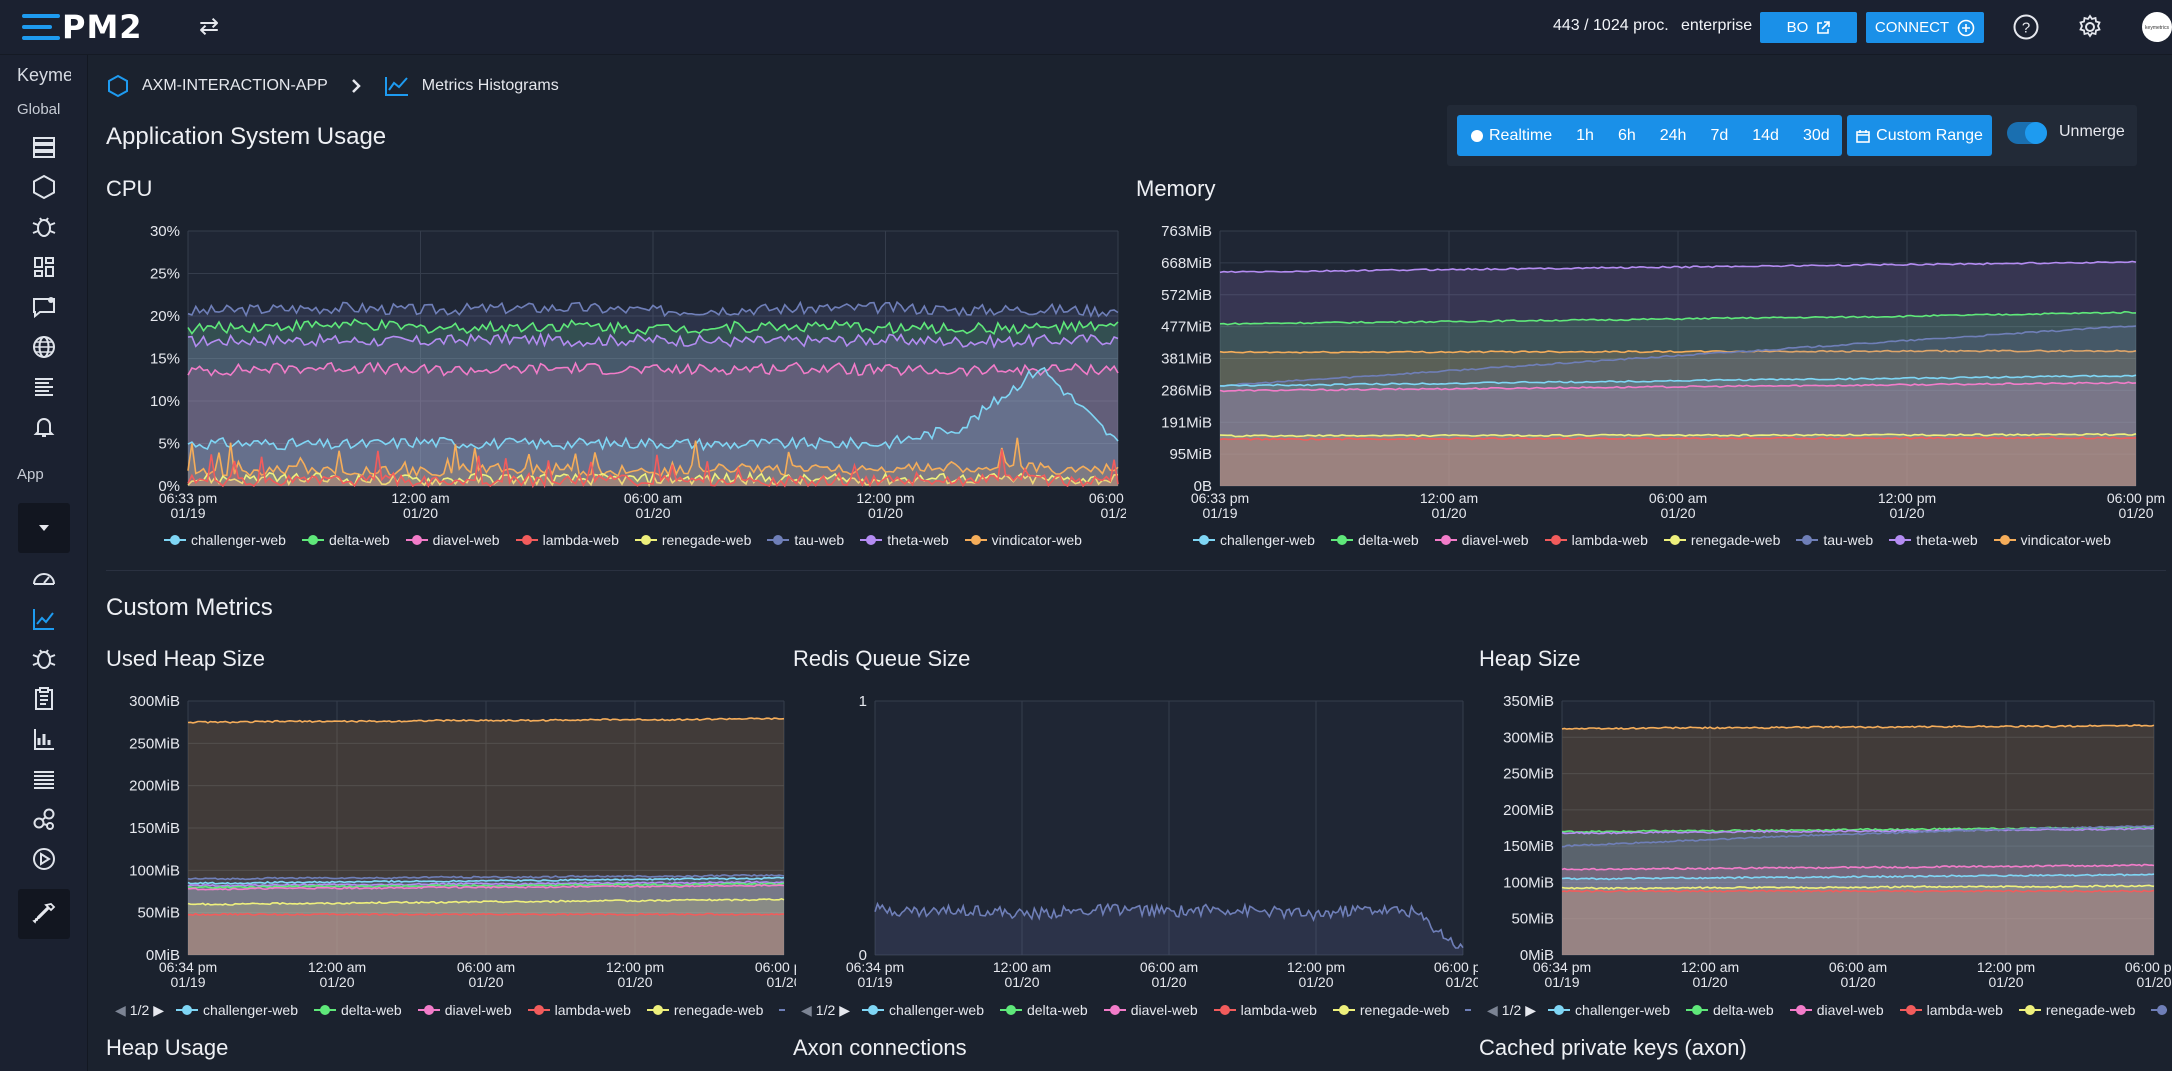 The width and height of the screenshot is (2172, 1071). I want to click on range-7d-button: 7d, so click(1719, 135).